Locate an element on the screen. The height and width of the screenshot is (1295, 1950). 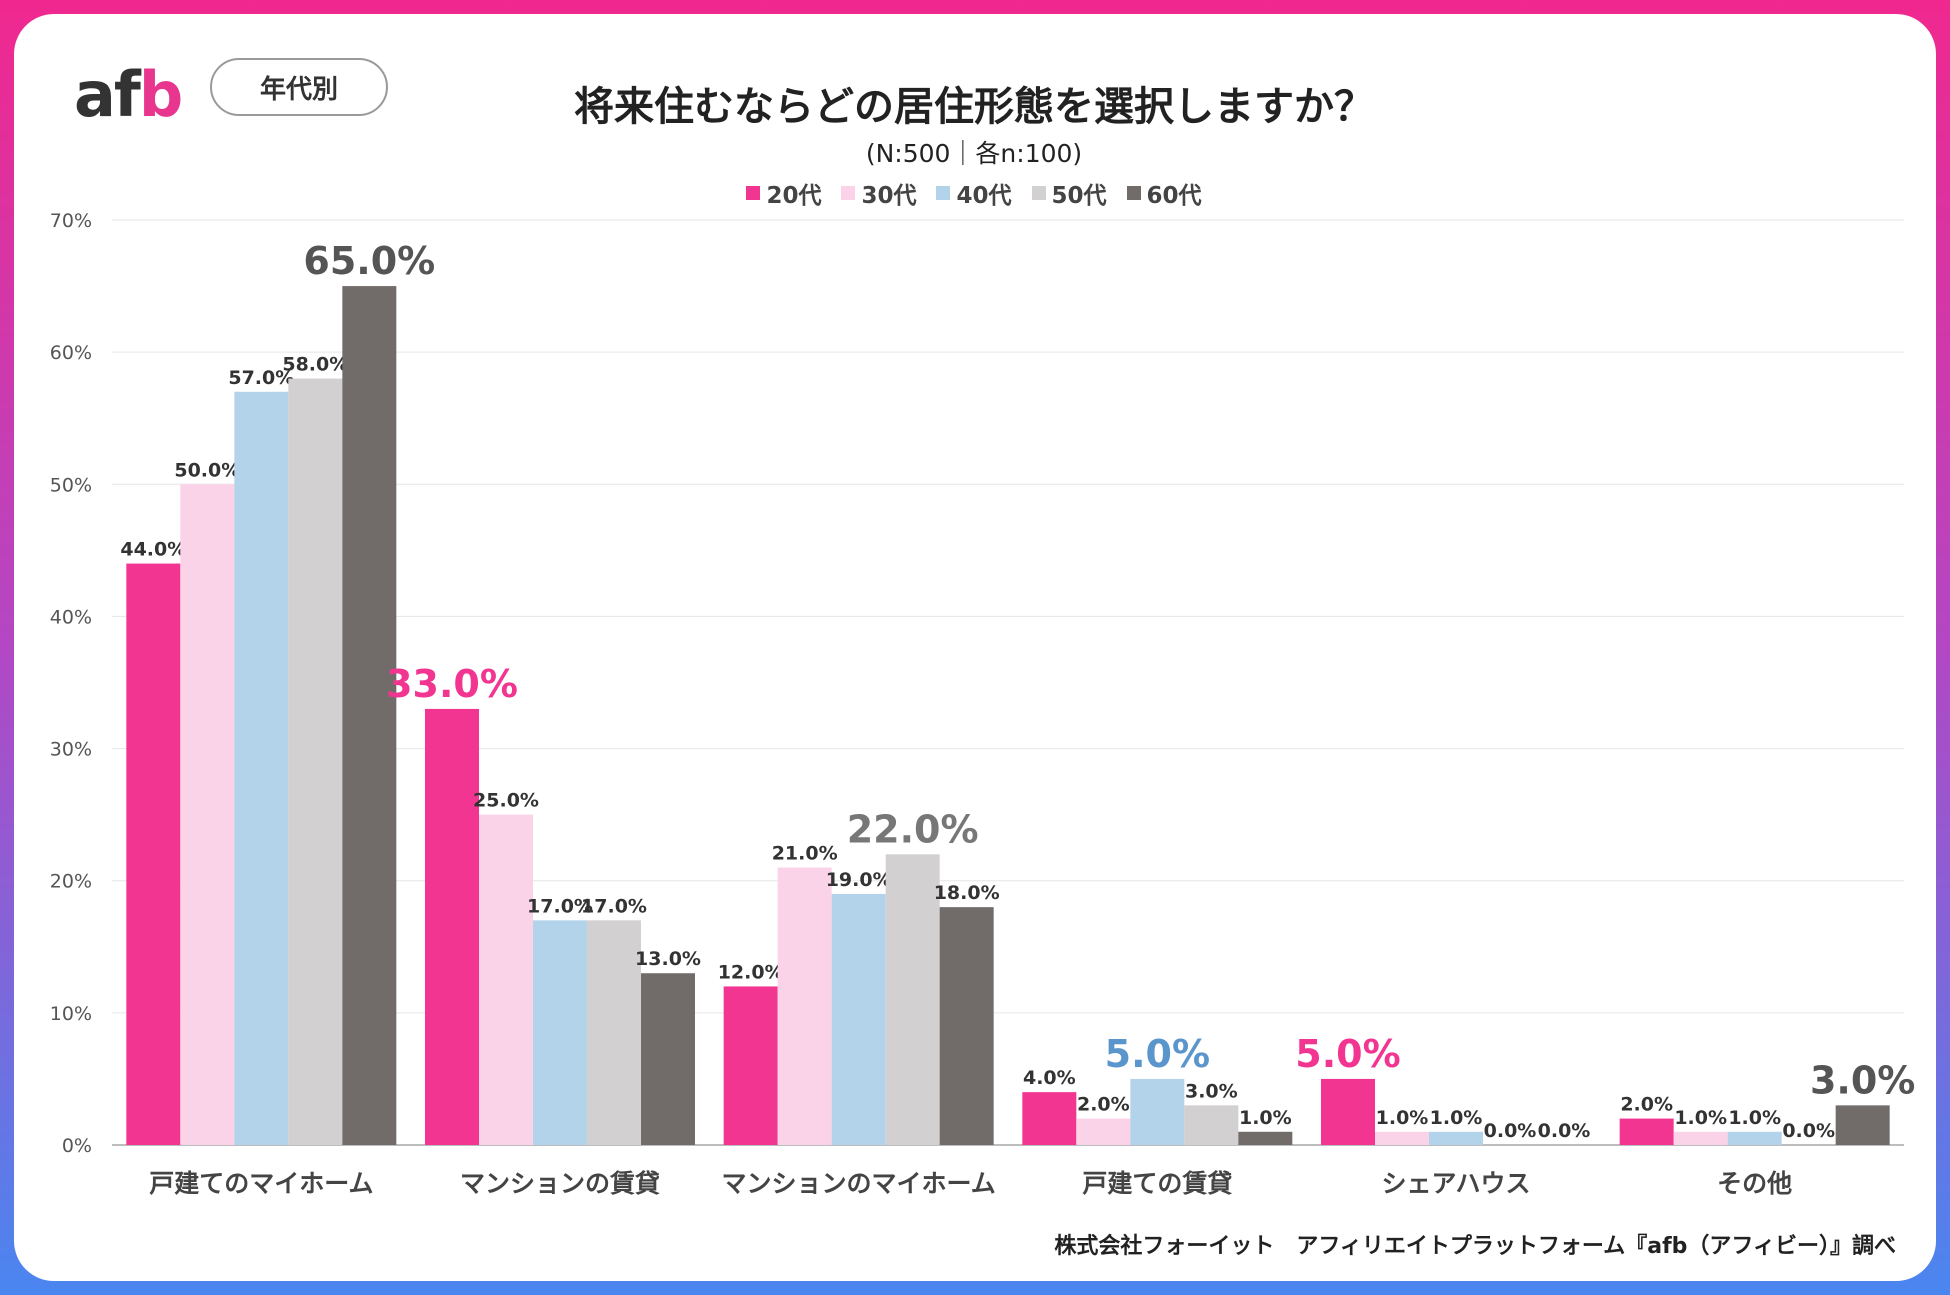
legend-item-0: 20代 is located at coordinates (783, 193).